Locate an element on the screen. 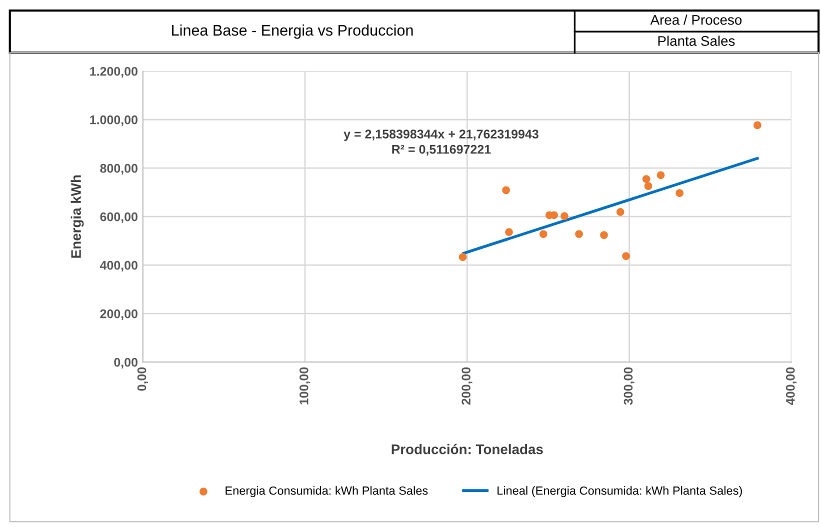 Image resolution: width=821 pixels, height=527 pixels. y-axis-title: Energia kWh is located at coordinates (77, 216).